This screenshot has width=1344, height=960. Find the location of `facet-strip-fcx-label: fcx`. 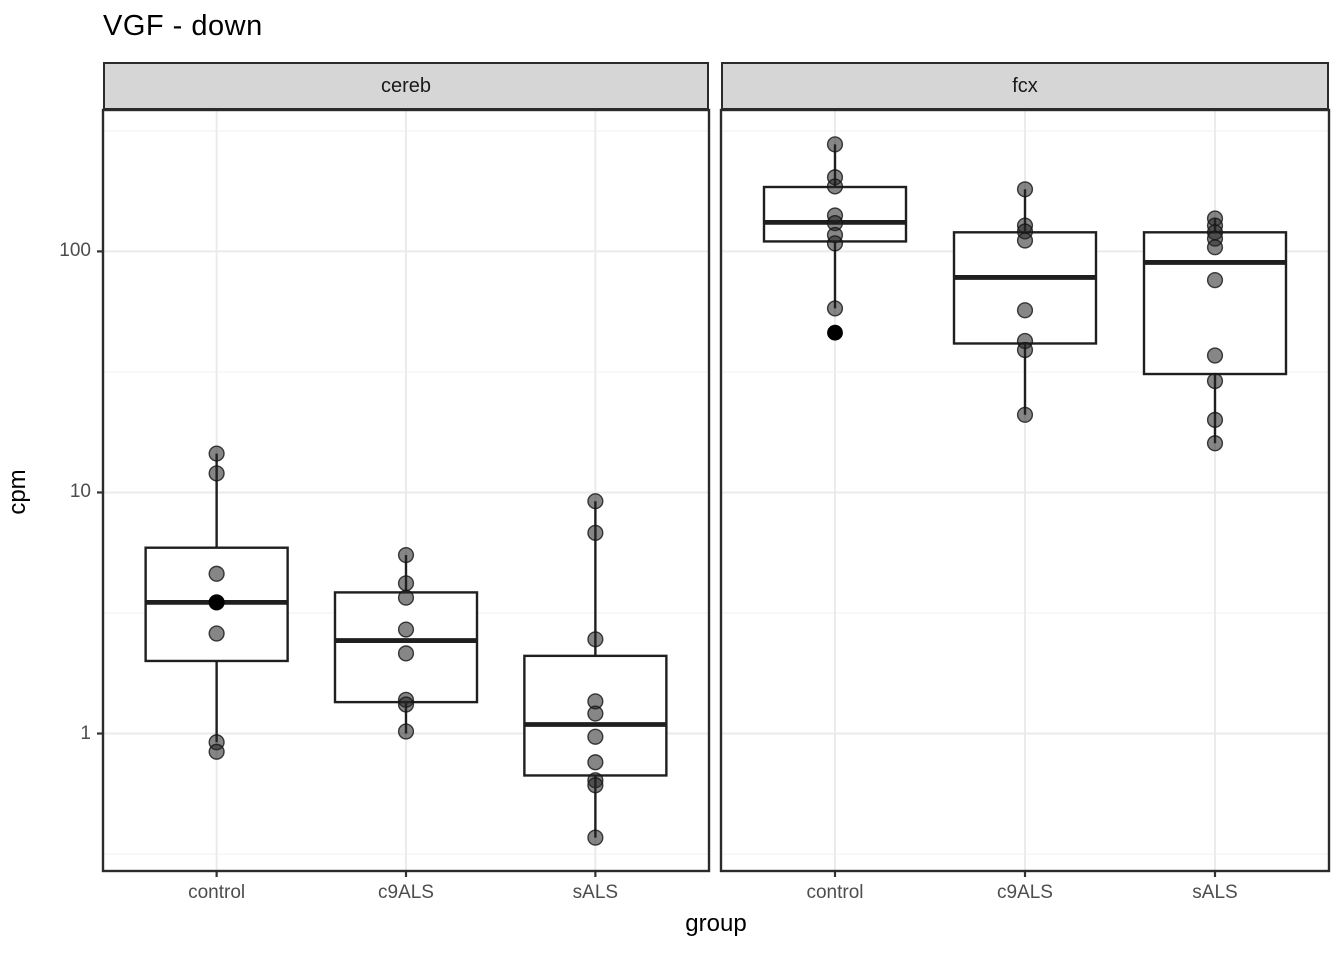

facet-strip-fcx-label: fcx is located at coordinates (1025, 85).